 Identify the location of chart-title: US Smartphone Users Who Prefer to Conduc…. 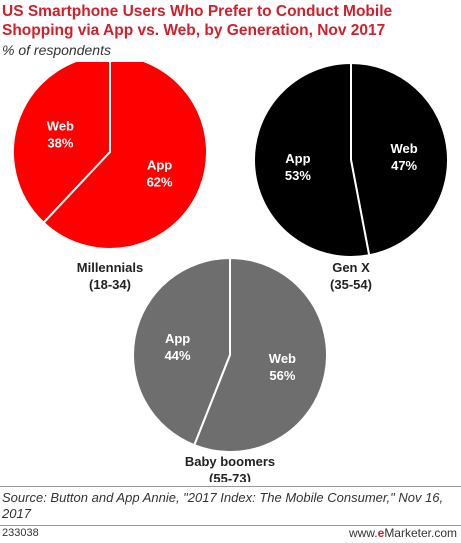
(197, 21).